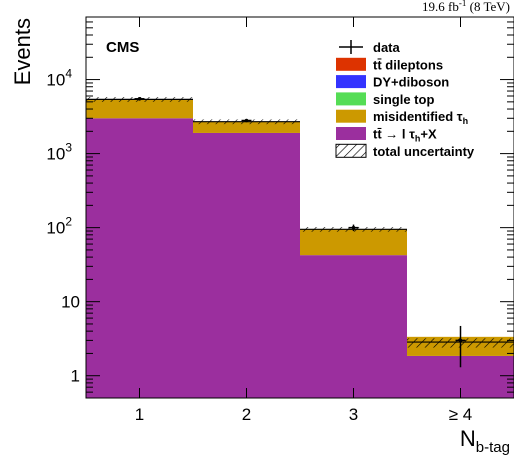 The height and width of the screenshot is (457, 514). What do you see at coordinates (351, 99) in the screenshot?
I see `legend-swatch-stop` at bounding box center [351, 99].